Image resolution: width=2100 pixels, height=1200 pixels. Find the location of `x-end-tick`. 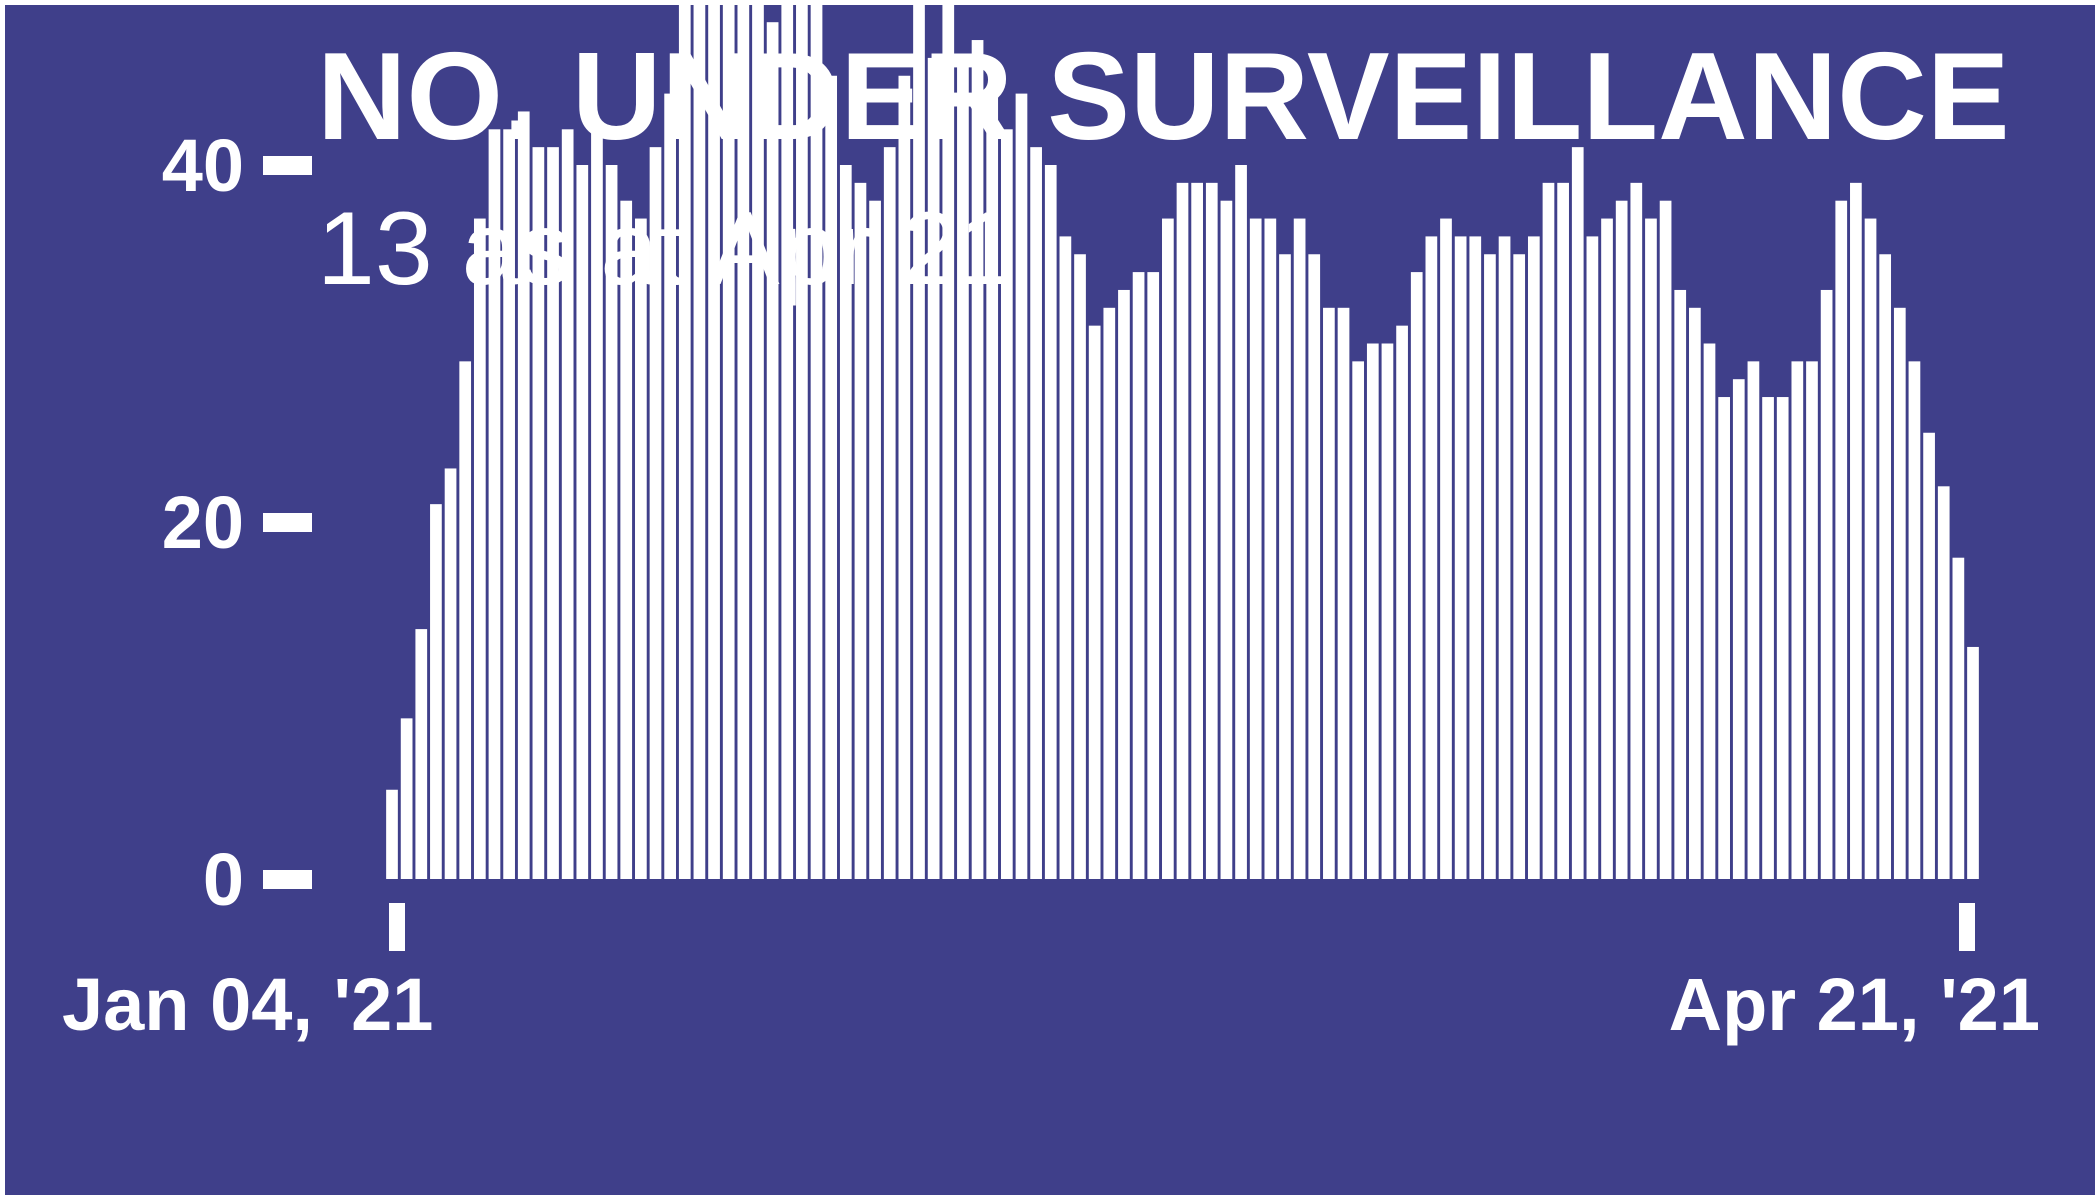

x-end-tick is located at coordinates (1967, 927).